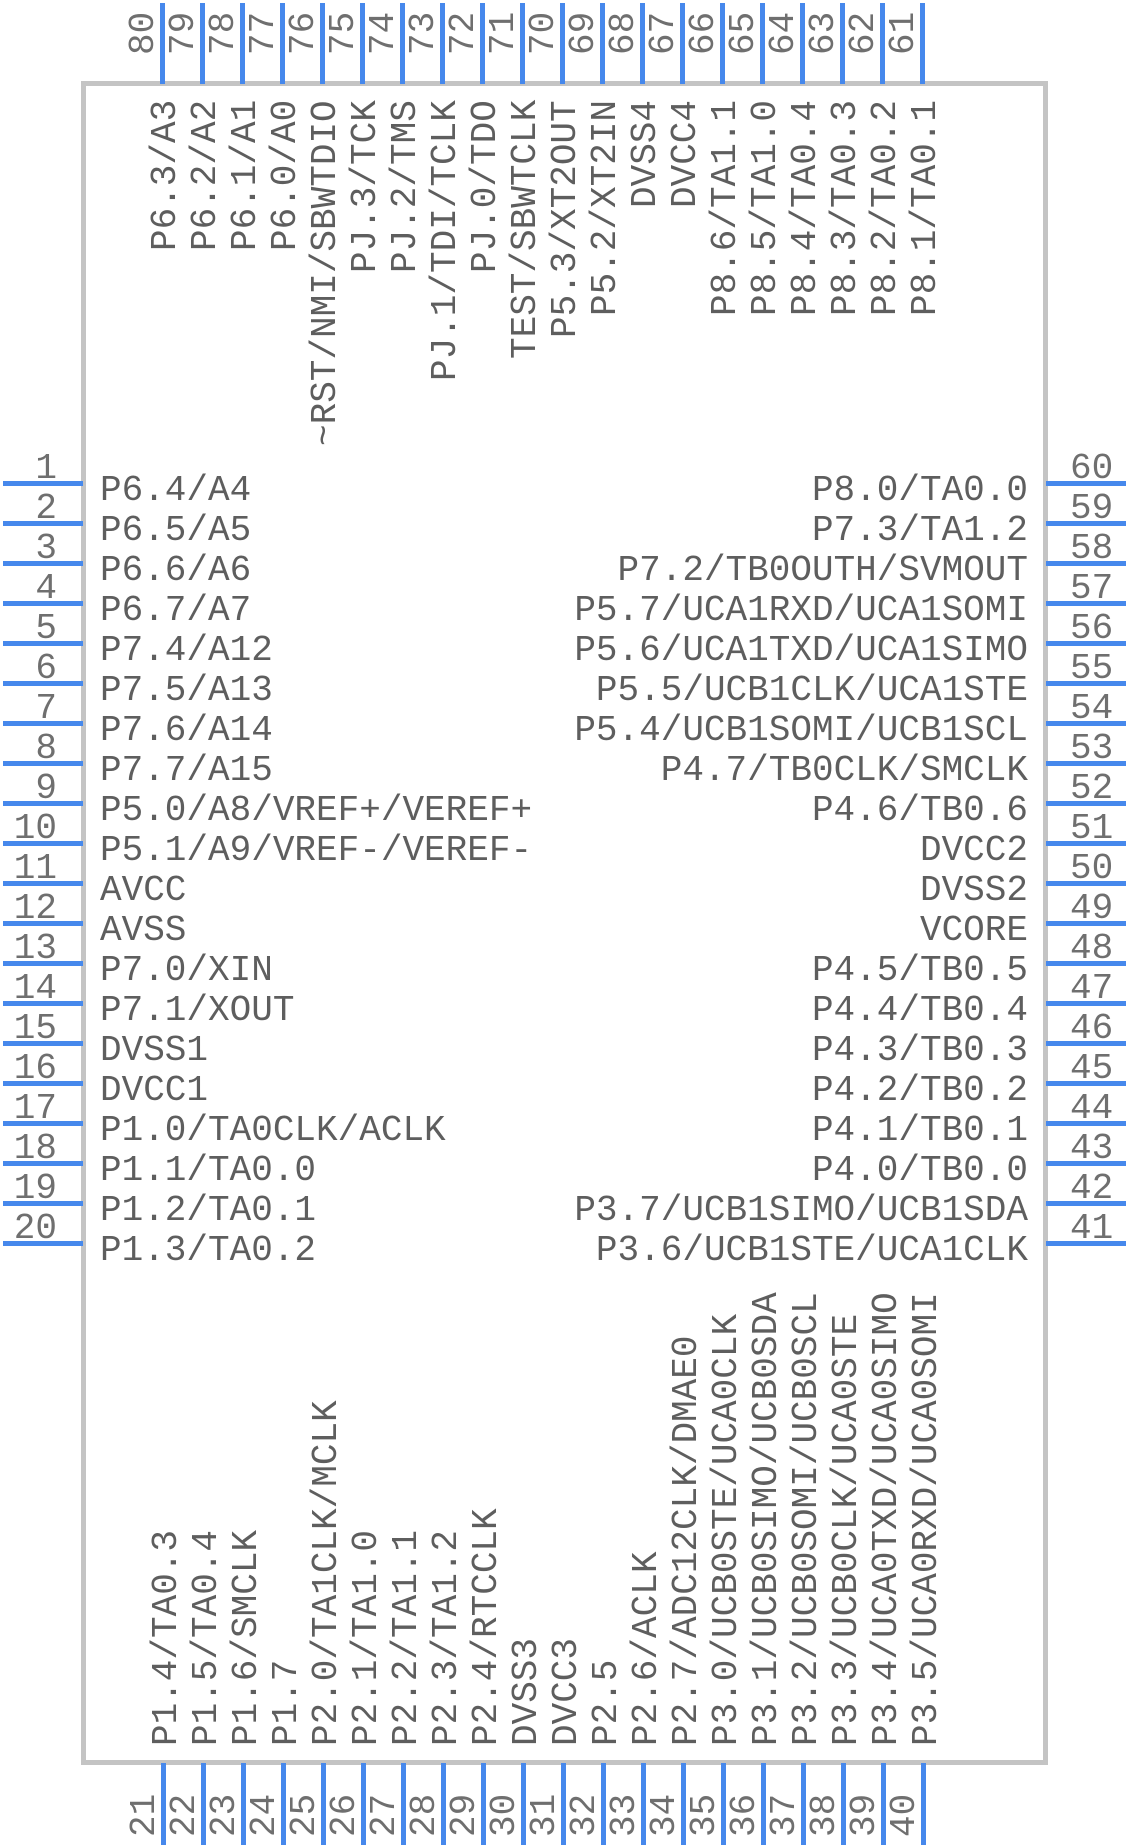 The width and height of the screenshot is (1128, 1848). I want to click on pin-63-number: 63, so click(823, 34).